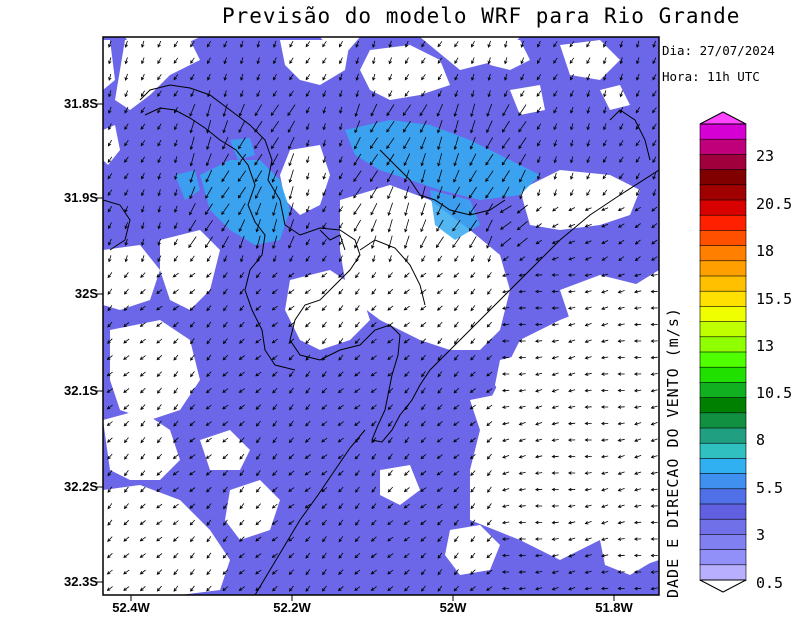 This screenshot has height=618, width=800. What do you see at coordinates (774, 393) in the screenshot?
I see `colorbar-label-10-5: 10.5` at bounding box center [774, 393].